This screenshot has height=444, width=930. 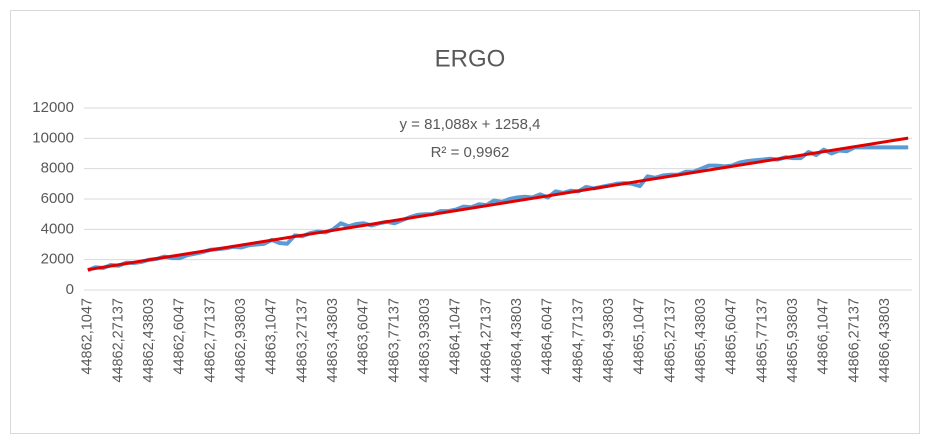 What do you see at coordinates (456, 336) in the screenshot?
I see `x-tick-label: 44864,1047` at bounding box center [456, 336].